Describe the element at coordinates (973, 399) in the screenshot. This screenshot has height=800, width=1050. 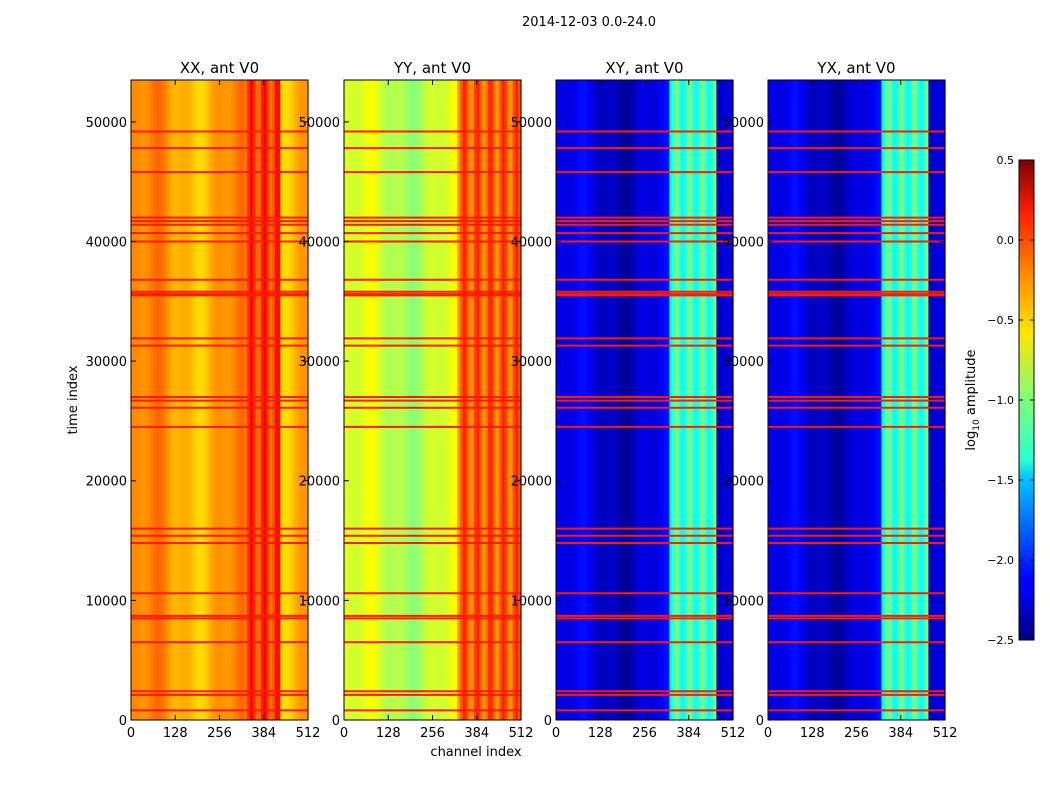
I see `colorbar-label: log10 amplitude` at that location.